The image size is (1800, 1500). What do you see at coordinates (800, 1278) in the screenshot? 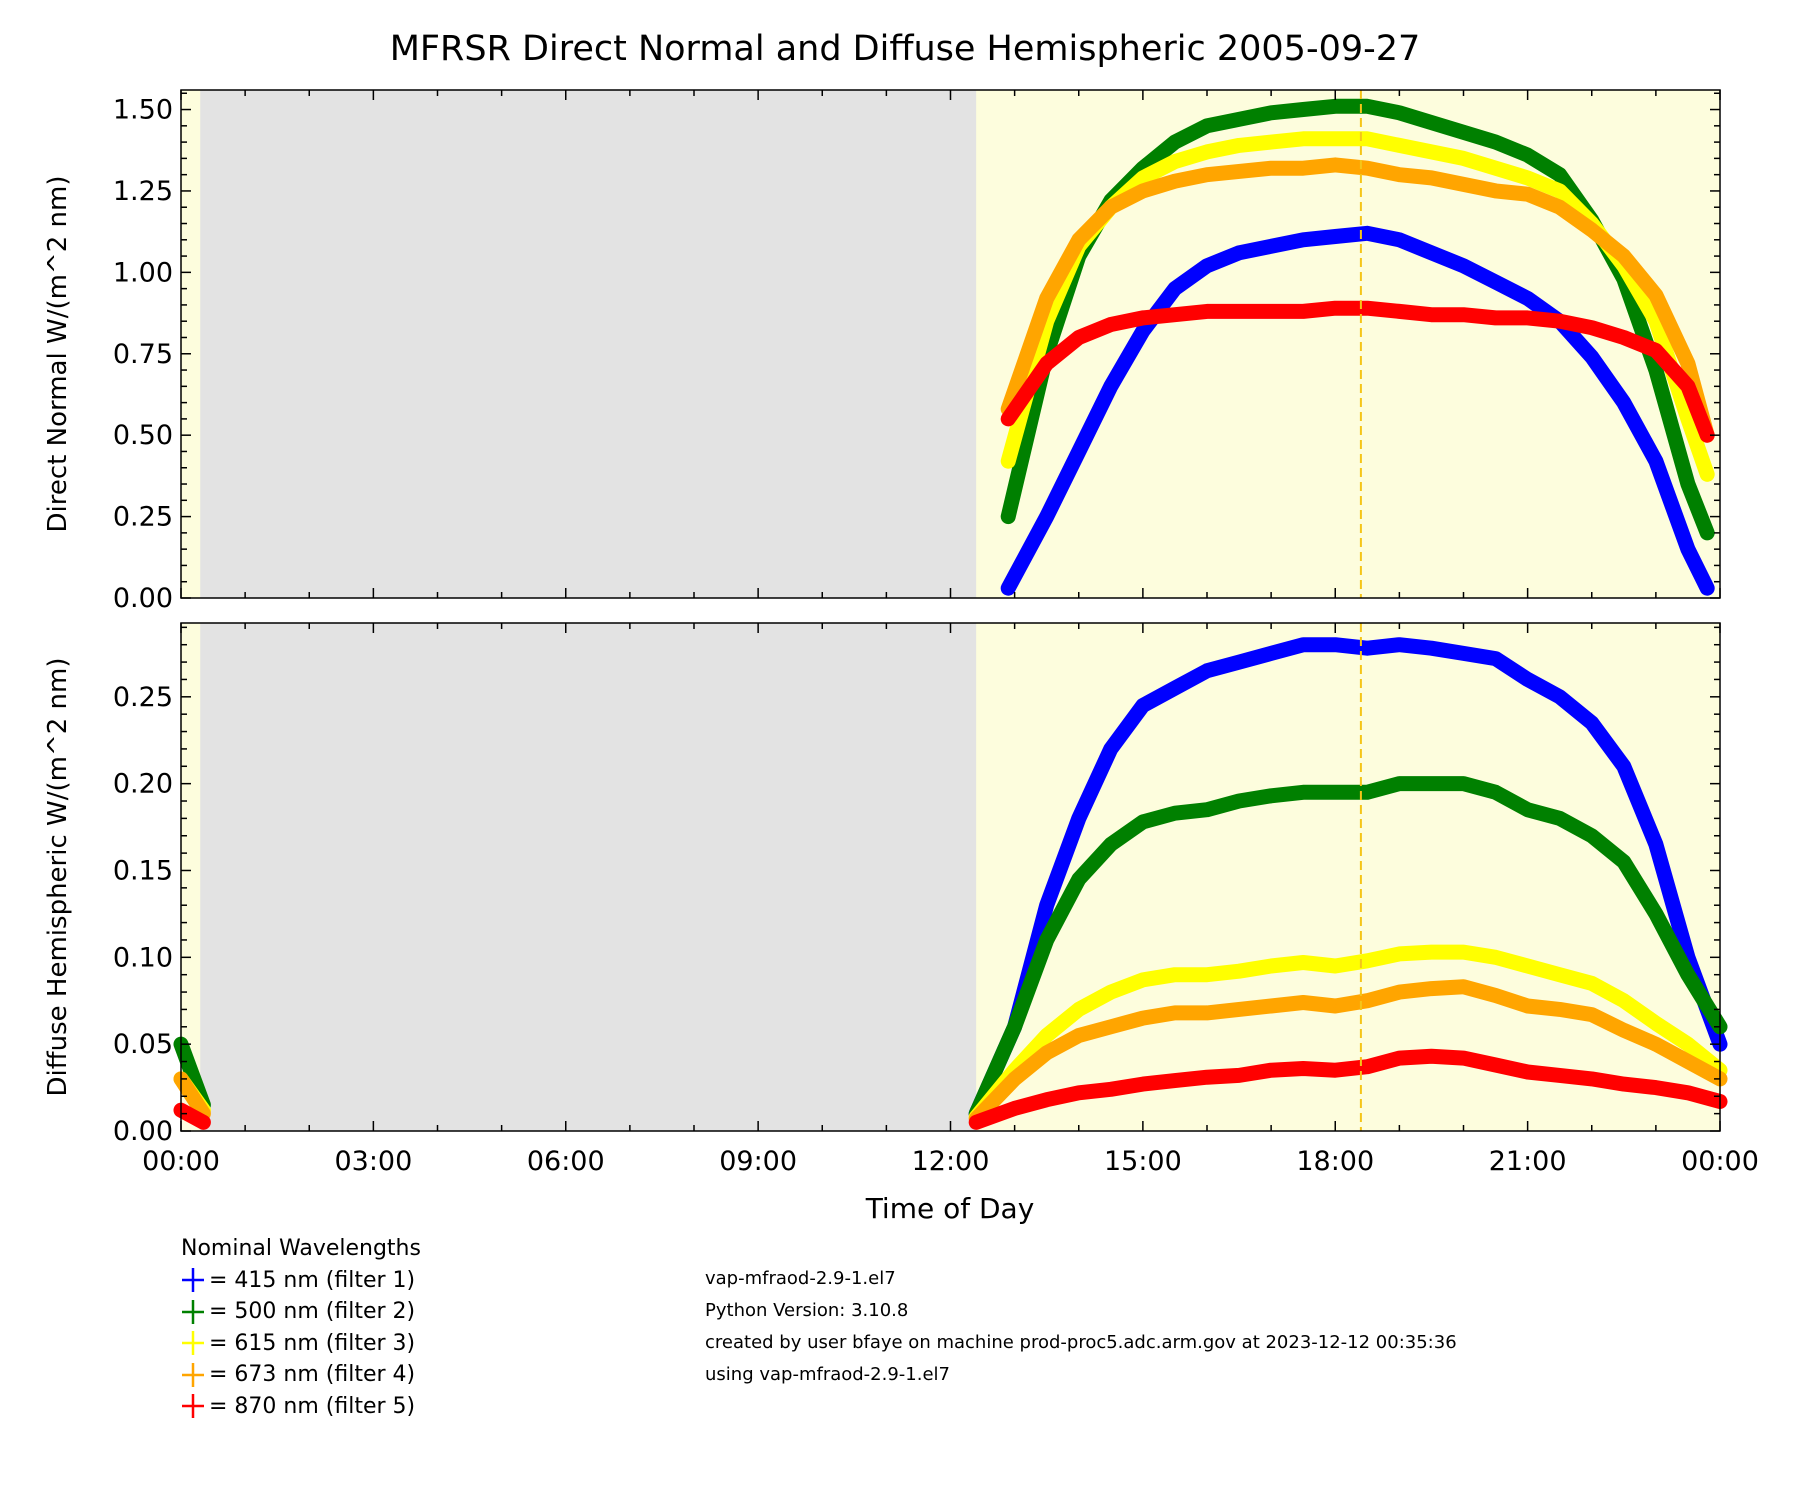
I see `meta-version: vap-mfraod-2.9-1.el7` at bounding box center [800, 1278].